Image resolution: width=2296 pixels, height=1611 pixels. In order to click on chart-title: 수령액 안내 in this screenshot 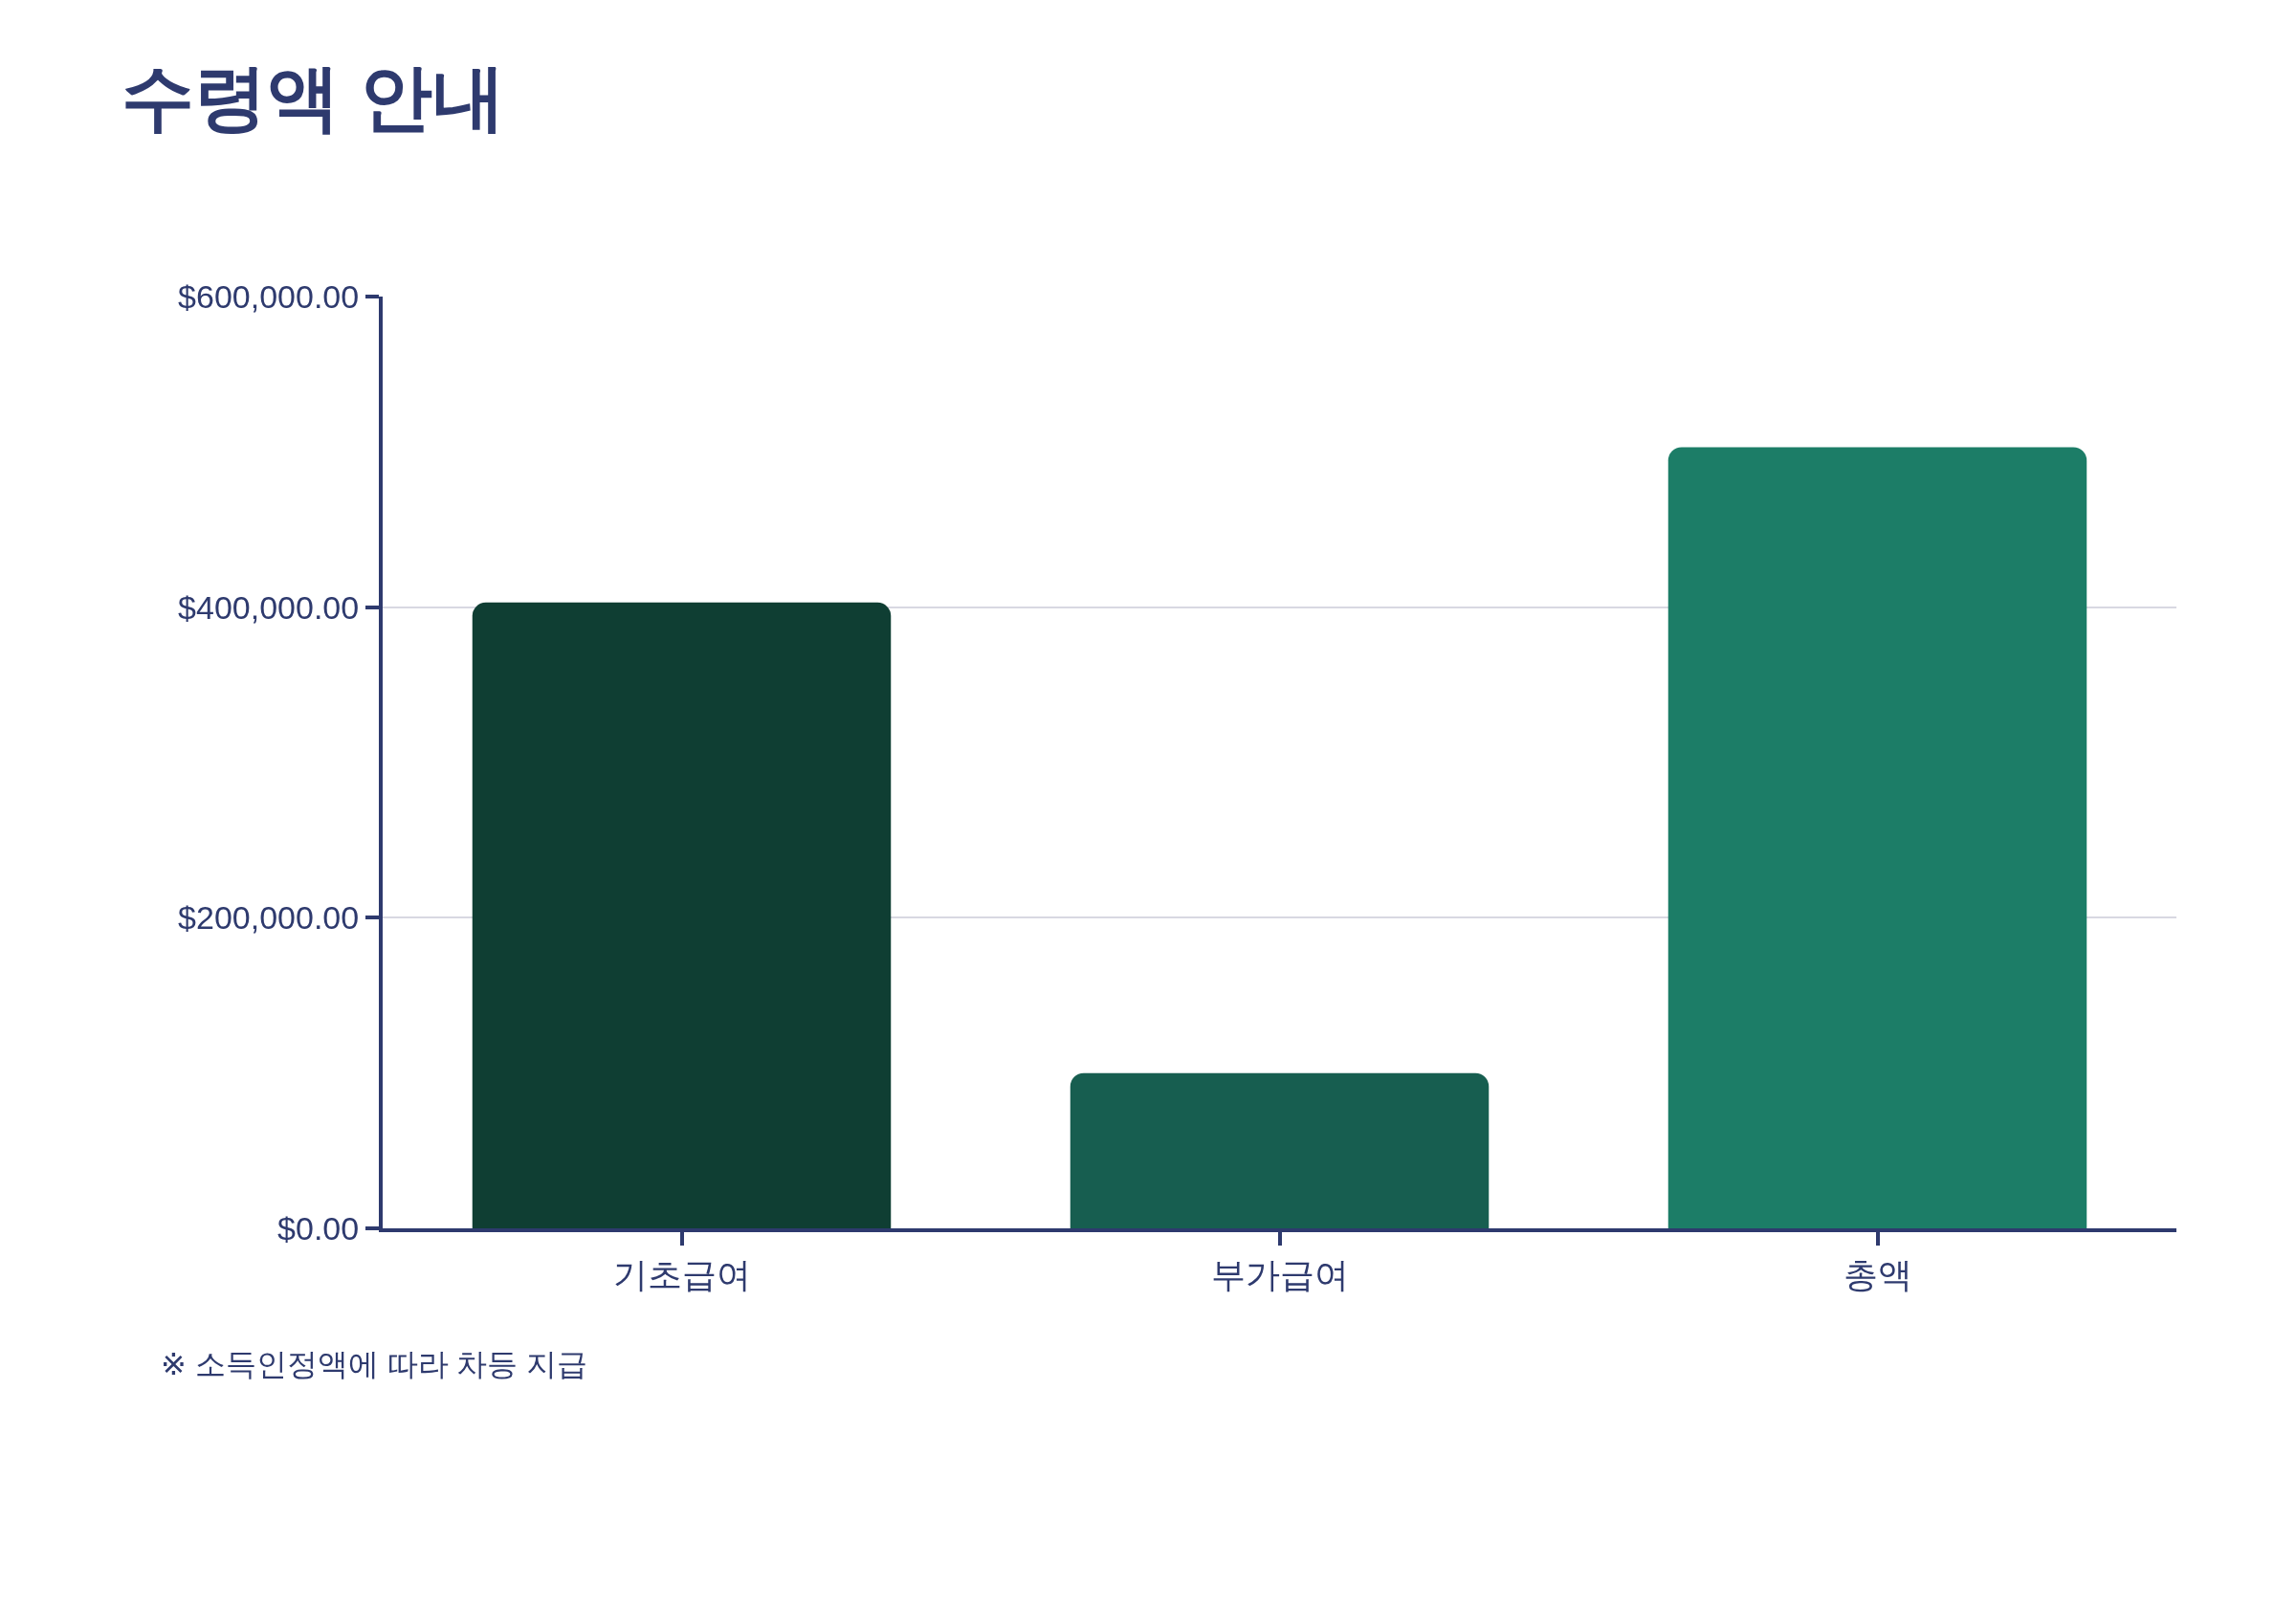, I will do `click(313, 96)`.